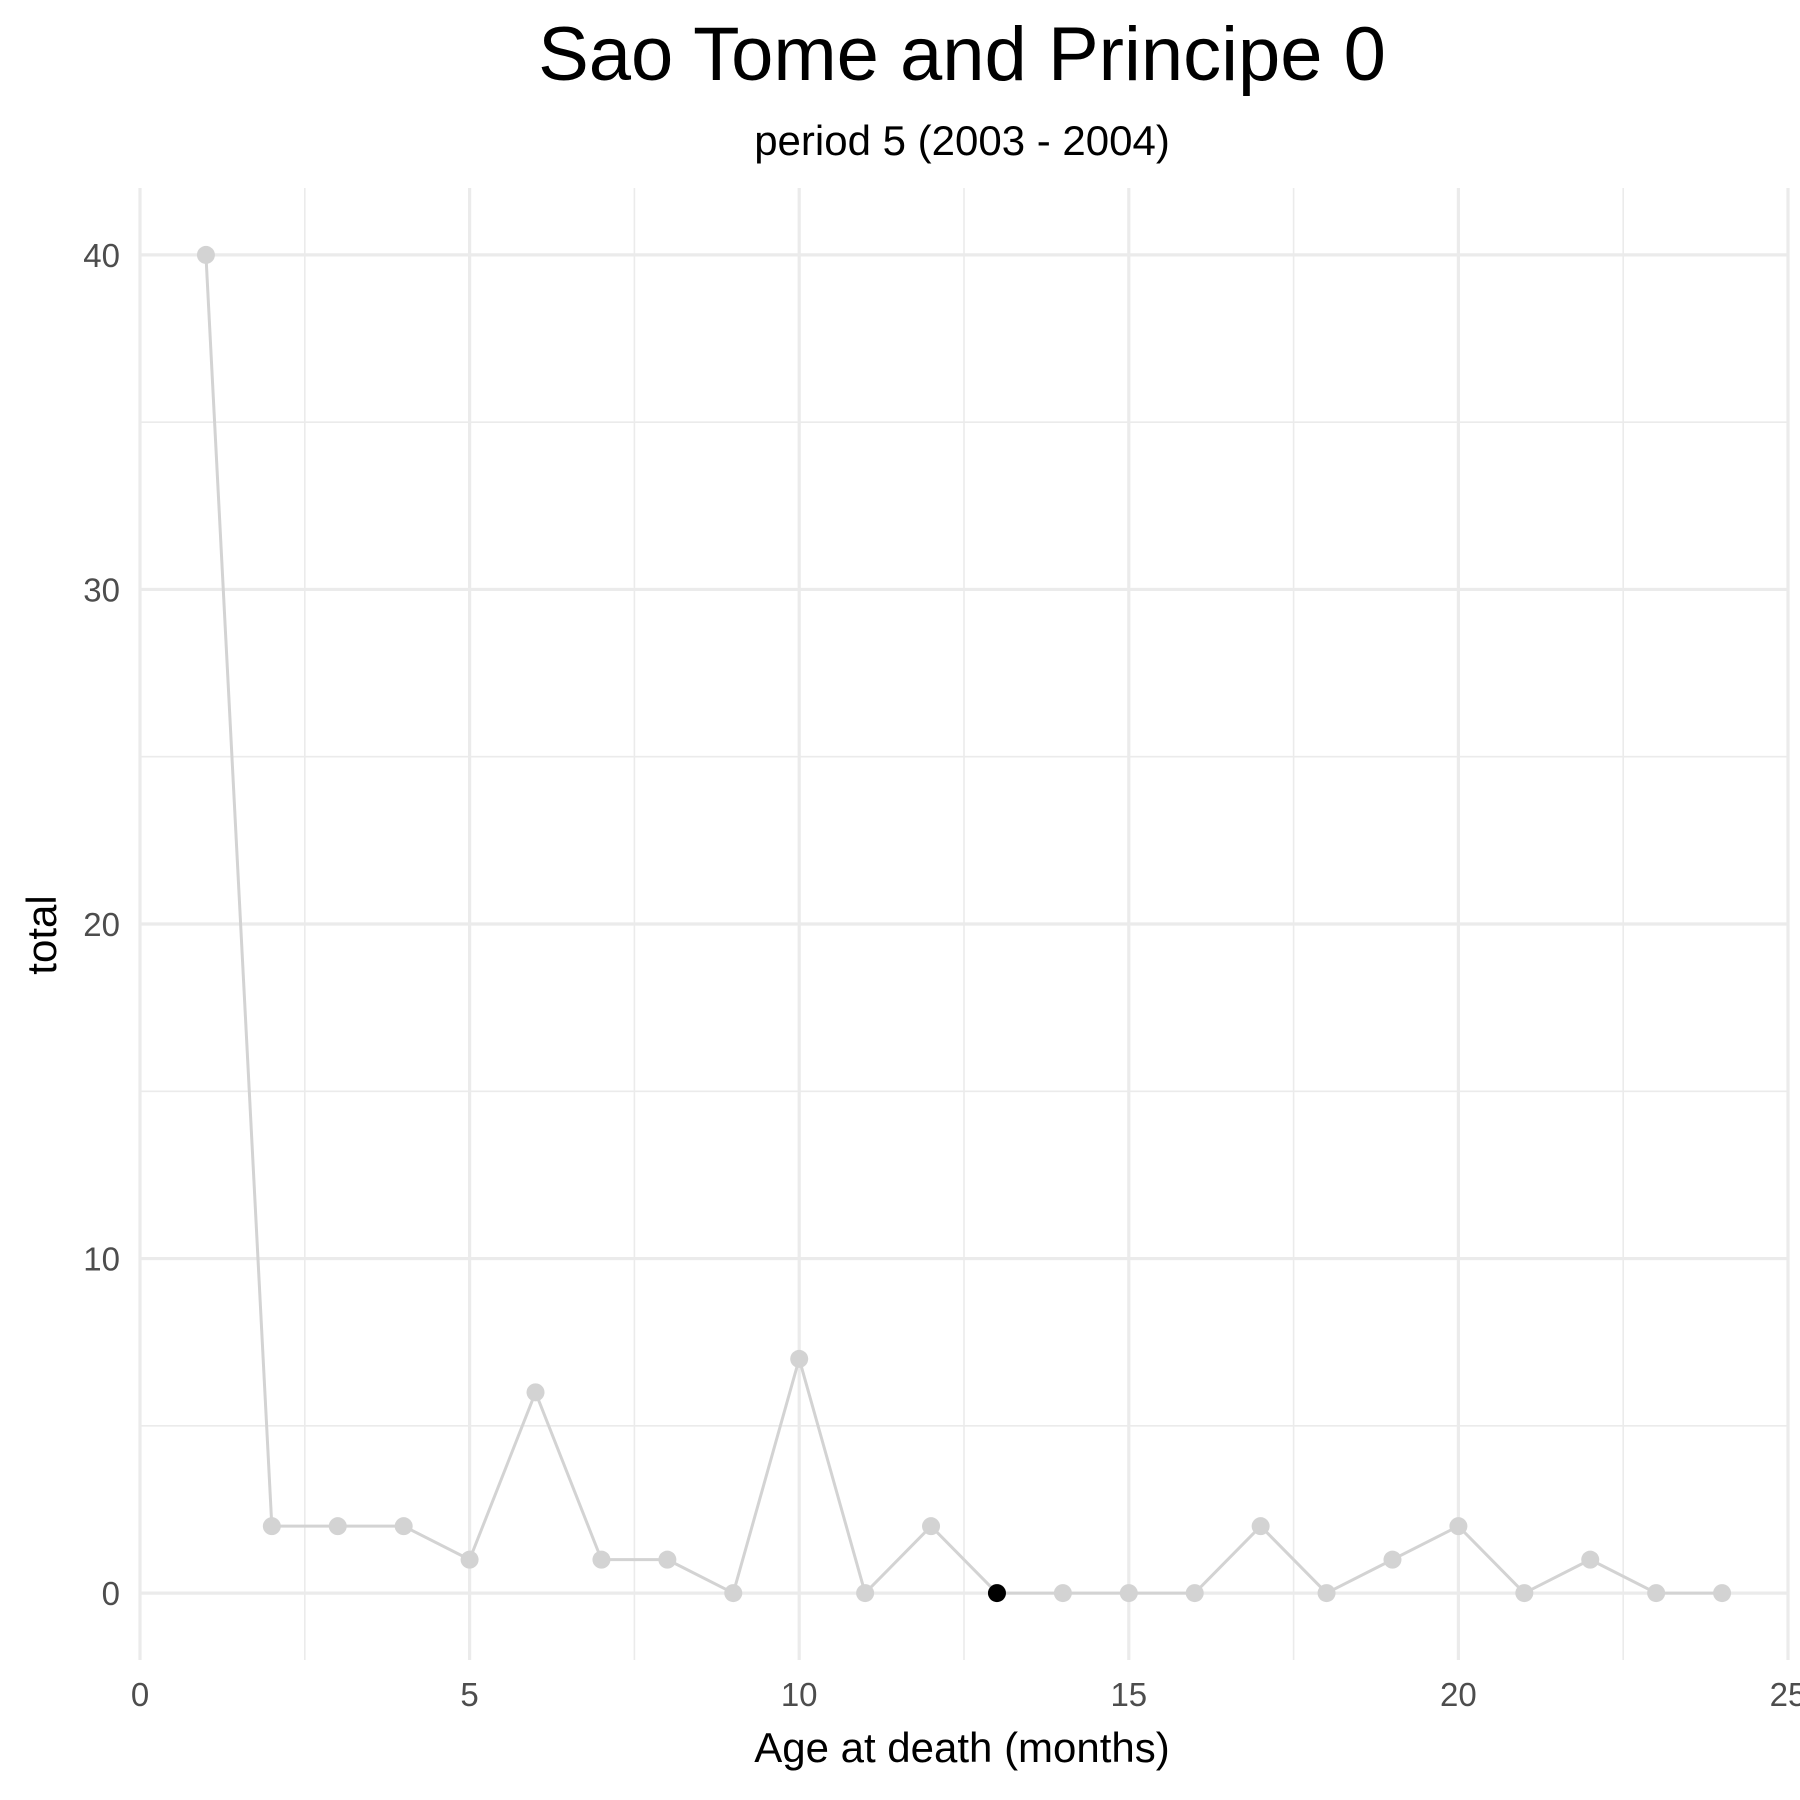 The height and width of the screenshot is (1800, 1800). I want to click on highlight-point, so click(996, 1593).